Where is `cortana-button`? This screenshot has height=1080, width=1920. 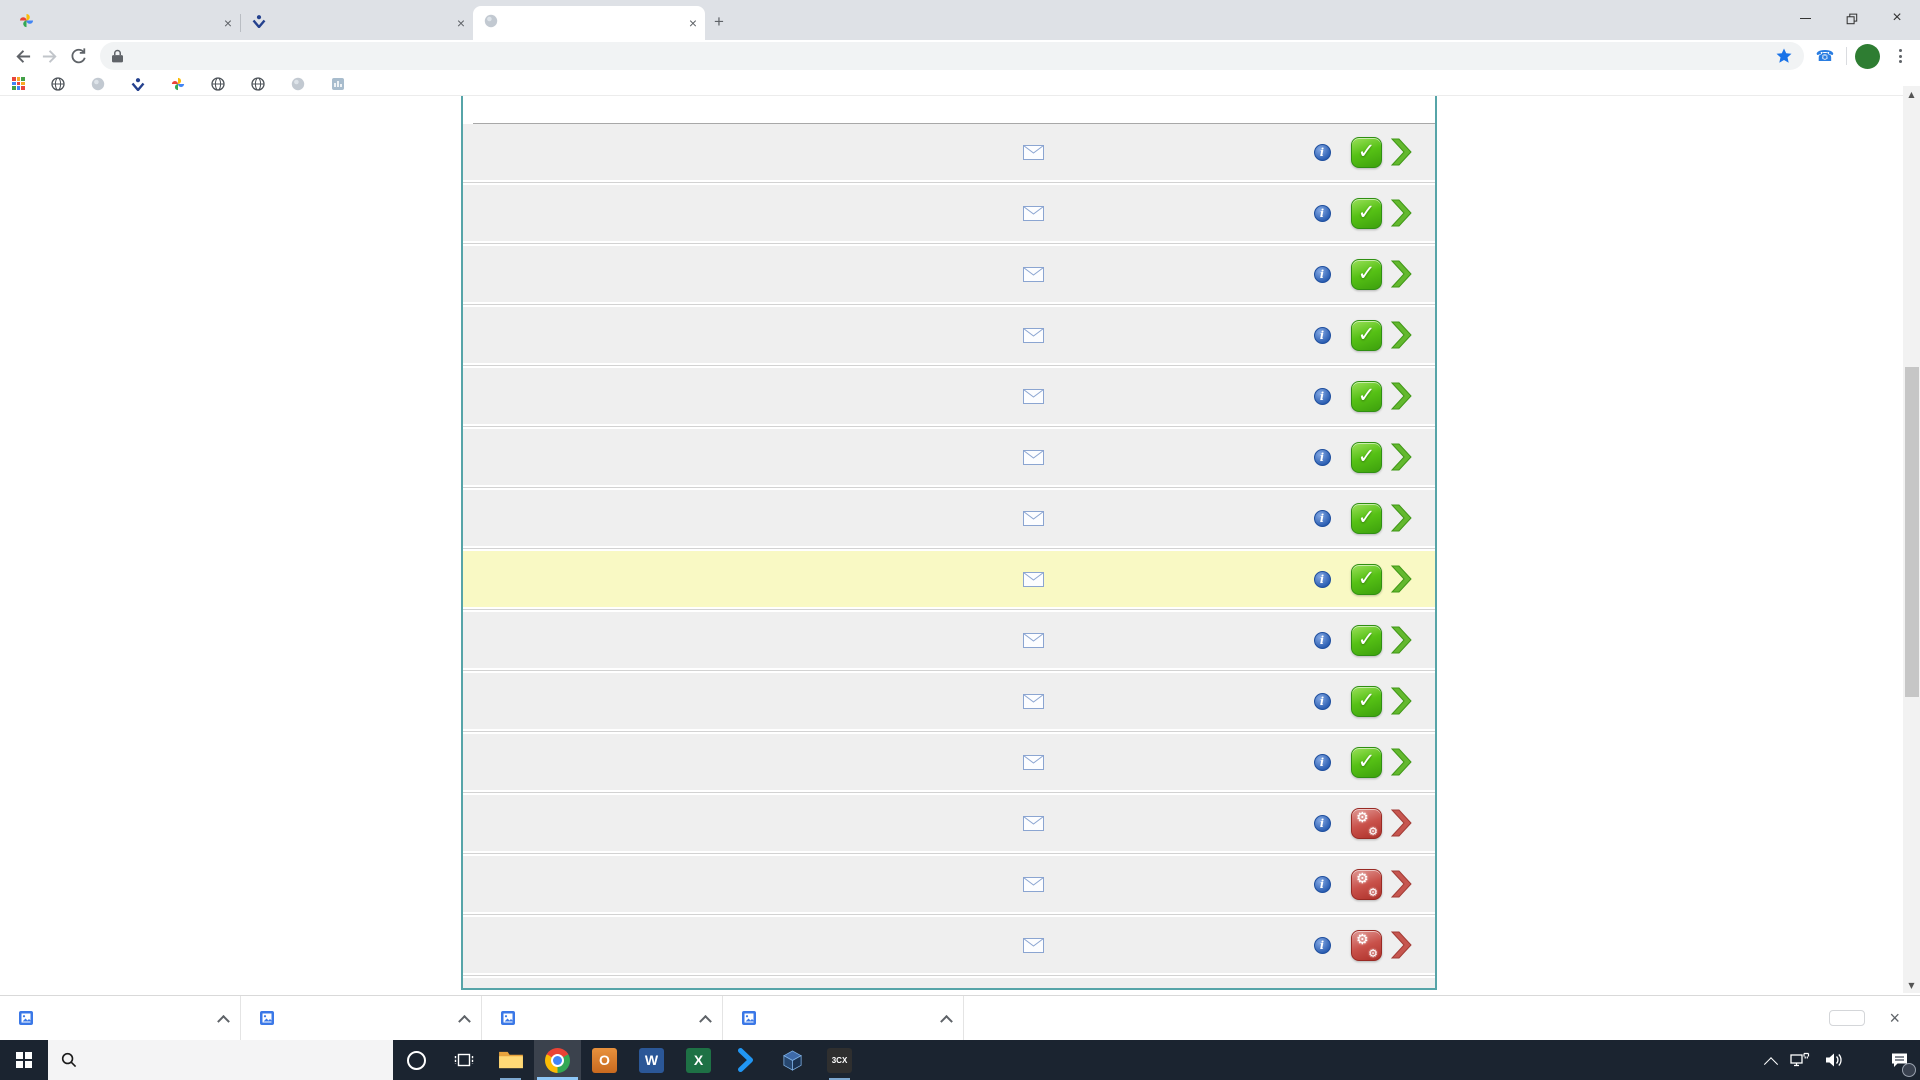 cortana-button is located at coordinates (416, 1060).